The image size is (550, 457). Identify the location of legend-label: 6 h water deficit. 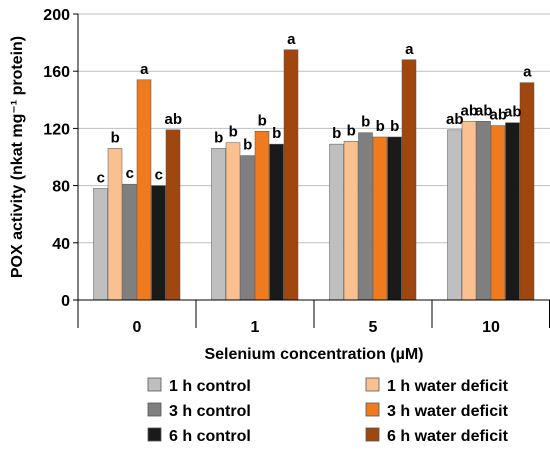
(448, 436).